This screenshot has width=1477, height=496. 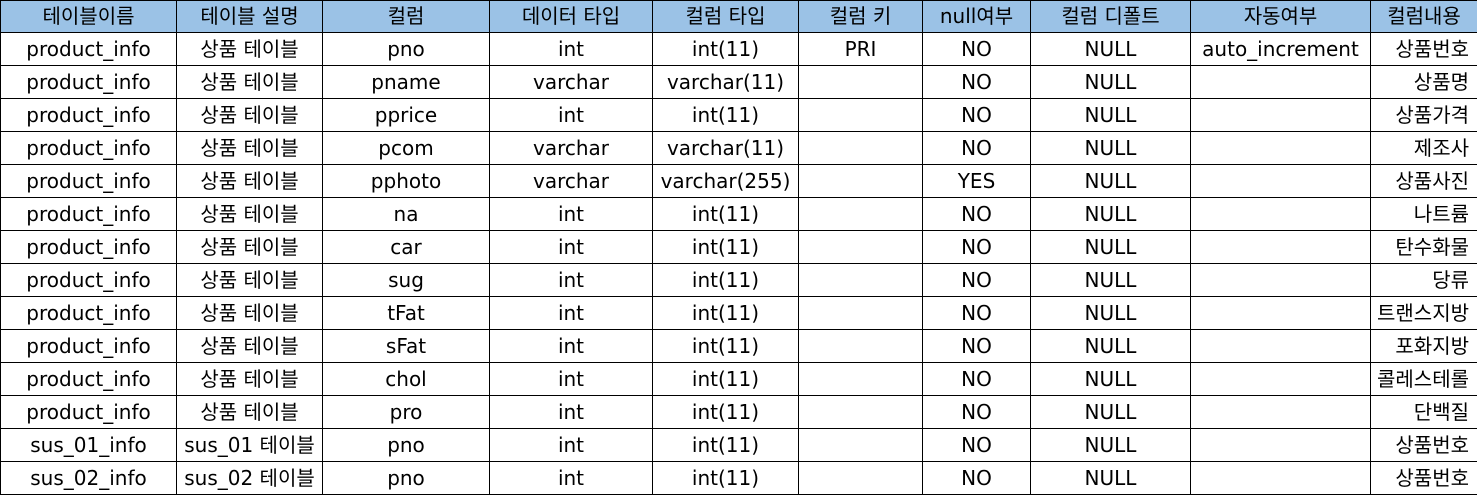 I want to click on header-data-type: 데이터 타입, so click(x=571, y=16).